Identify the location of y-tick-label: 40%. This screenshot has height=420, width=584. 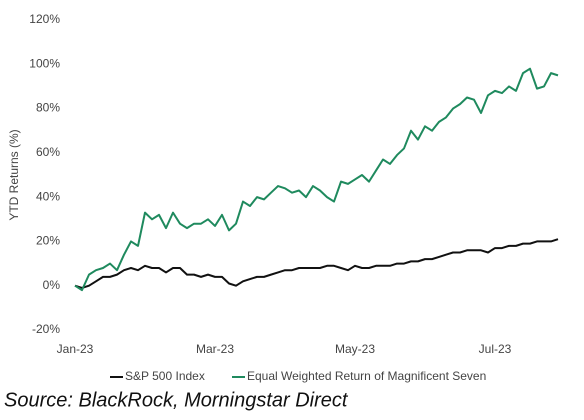
(48, 196).